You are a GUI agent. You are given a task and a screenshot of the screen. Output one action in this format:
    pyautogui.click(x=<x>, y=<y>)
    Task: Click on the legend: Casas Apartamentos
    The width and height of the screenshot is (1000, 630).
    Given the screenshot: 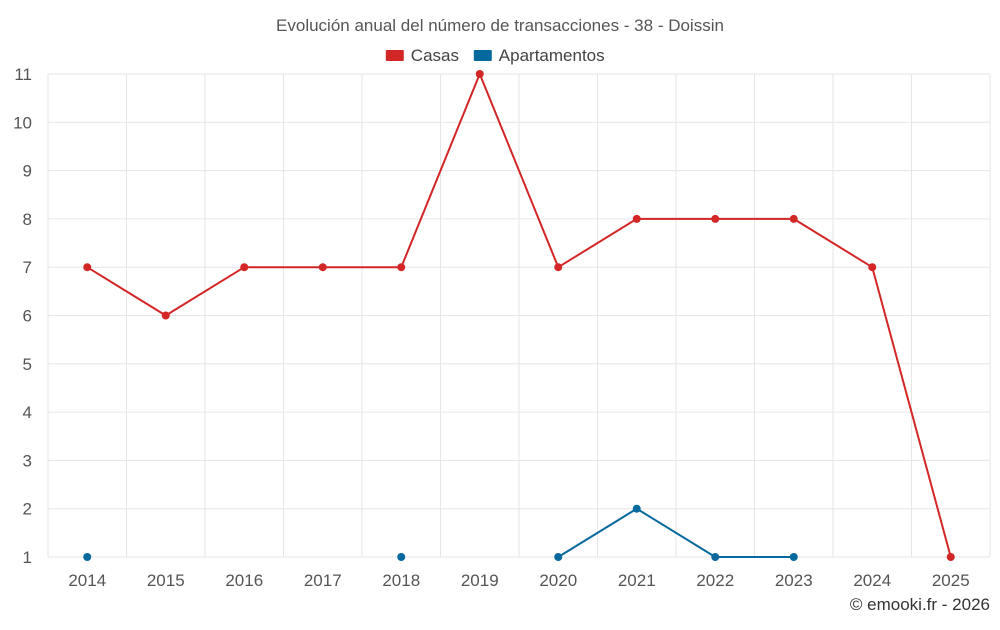 What is the action you would take?
    pyautogui.click(x=495, y=55)
    